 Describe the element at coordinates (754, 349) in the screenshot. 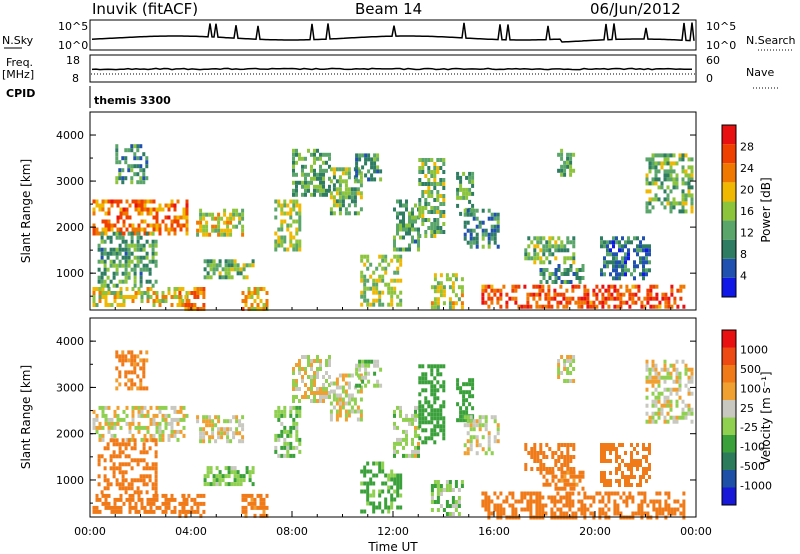

I see `velocity-colorbar-tick-label: 1000` at that location.